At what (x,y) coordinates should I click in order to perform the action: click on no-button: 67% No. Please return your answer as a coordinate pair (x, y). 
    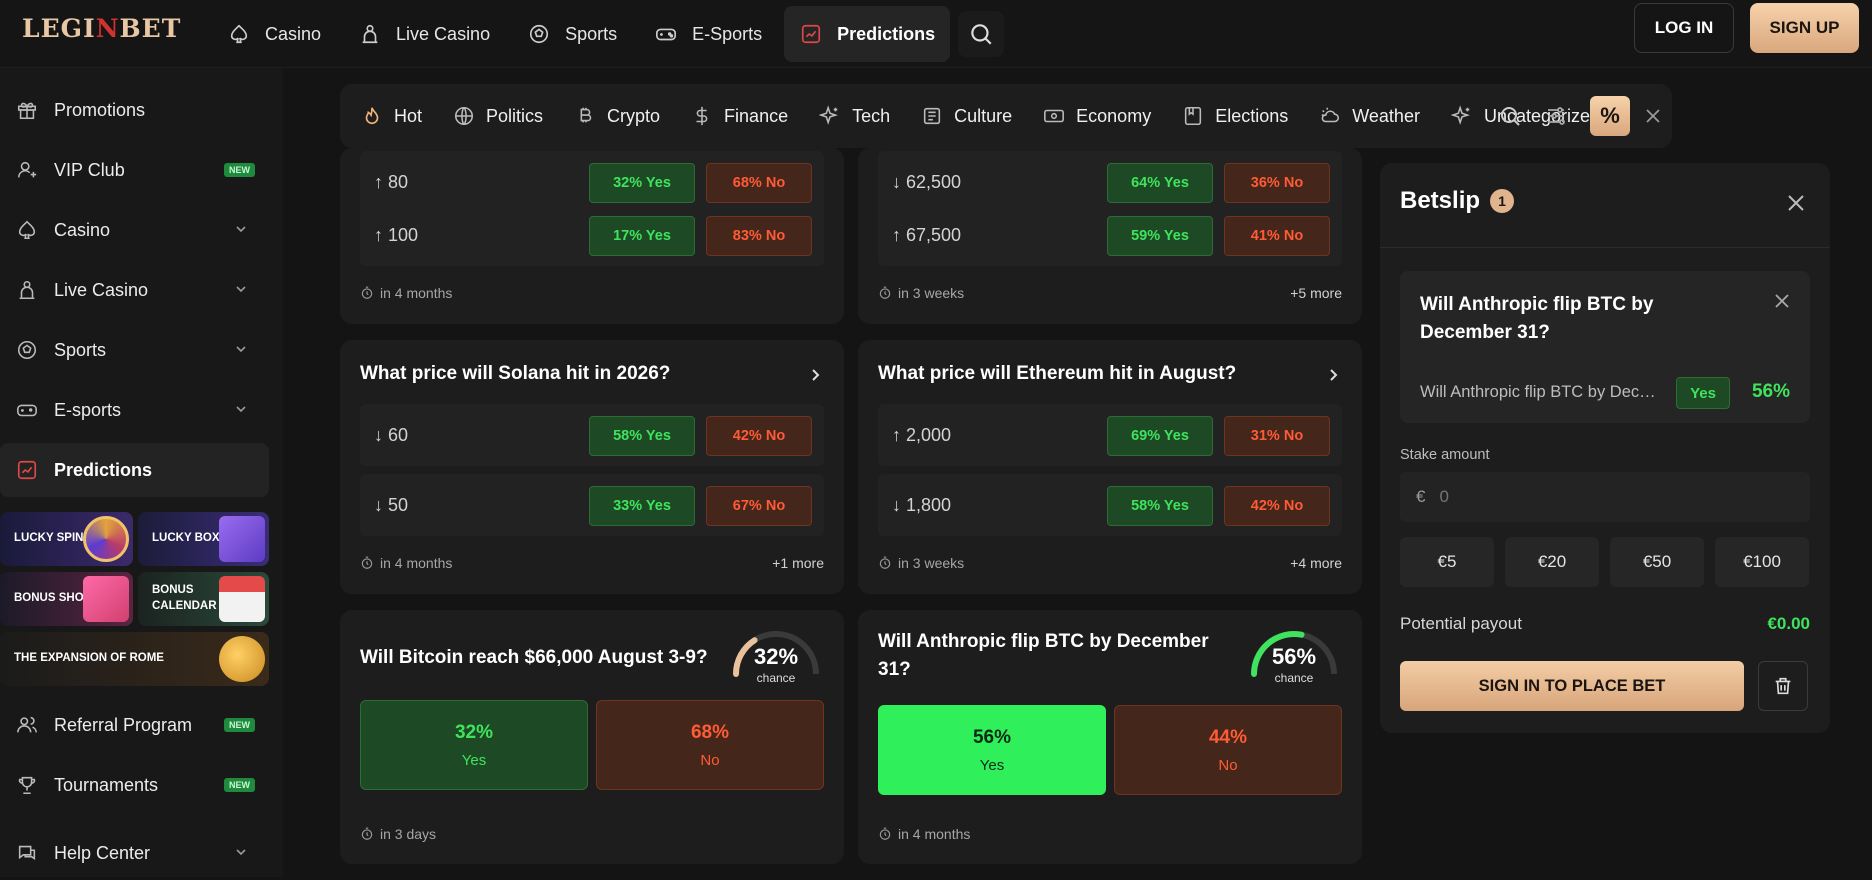
    Looking at the image, I should click on (759, 506).